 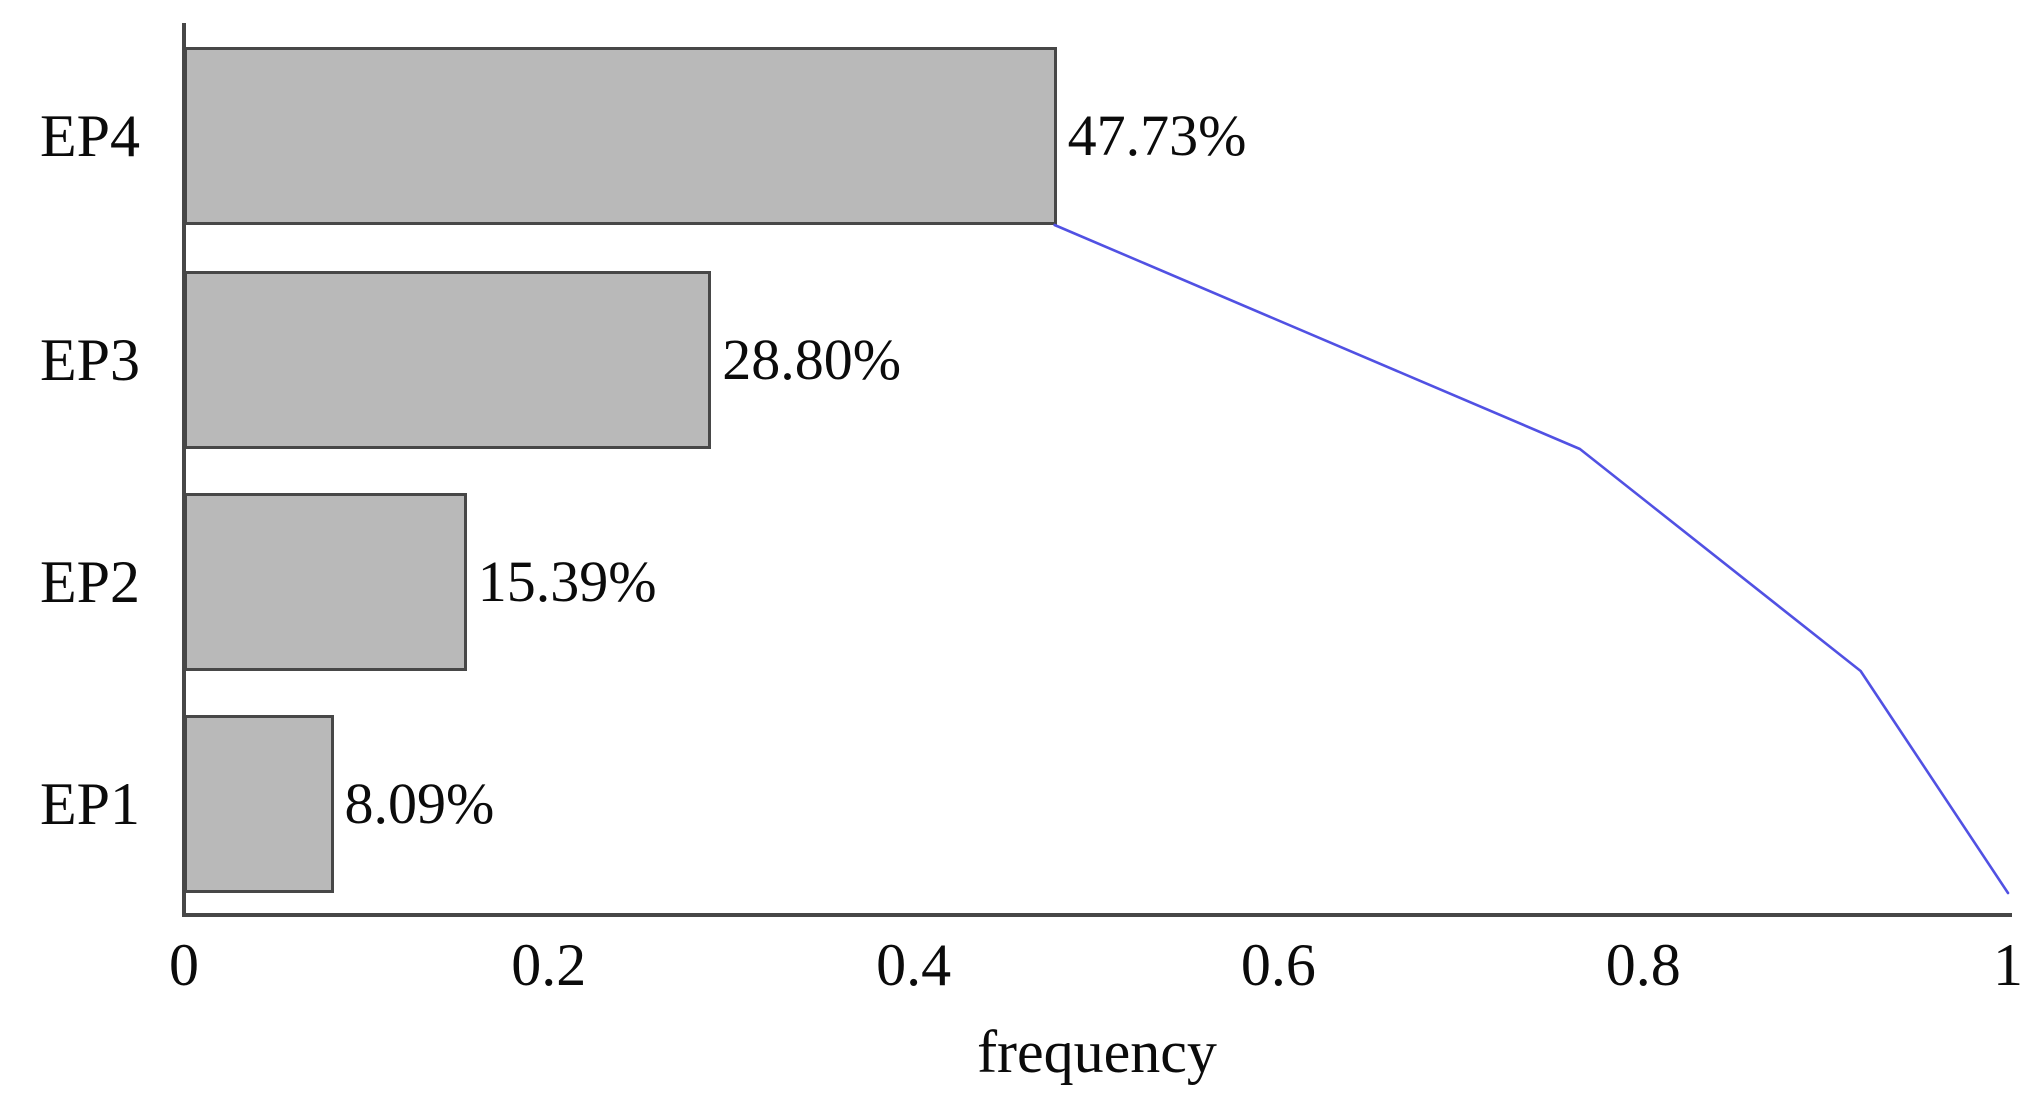 I want to click on bar-ep1, so click(x=259, y=804).